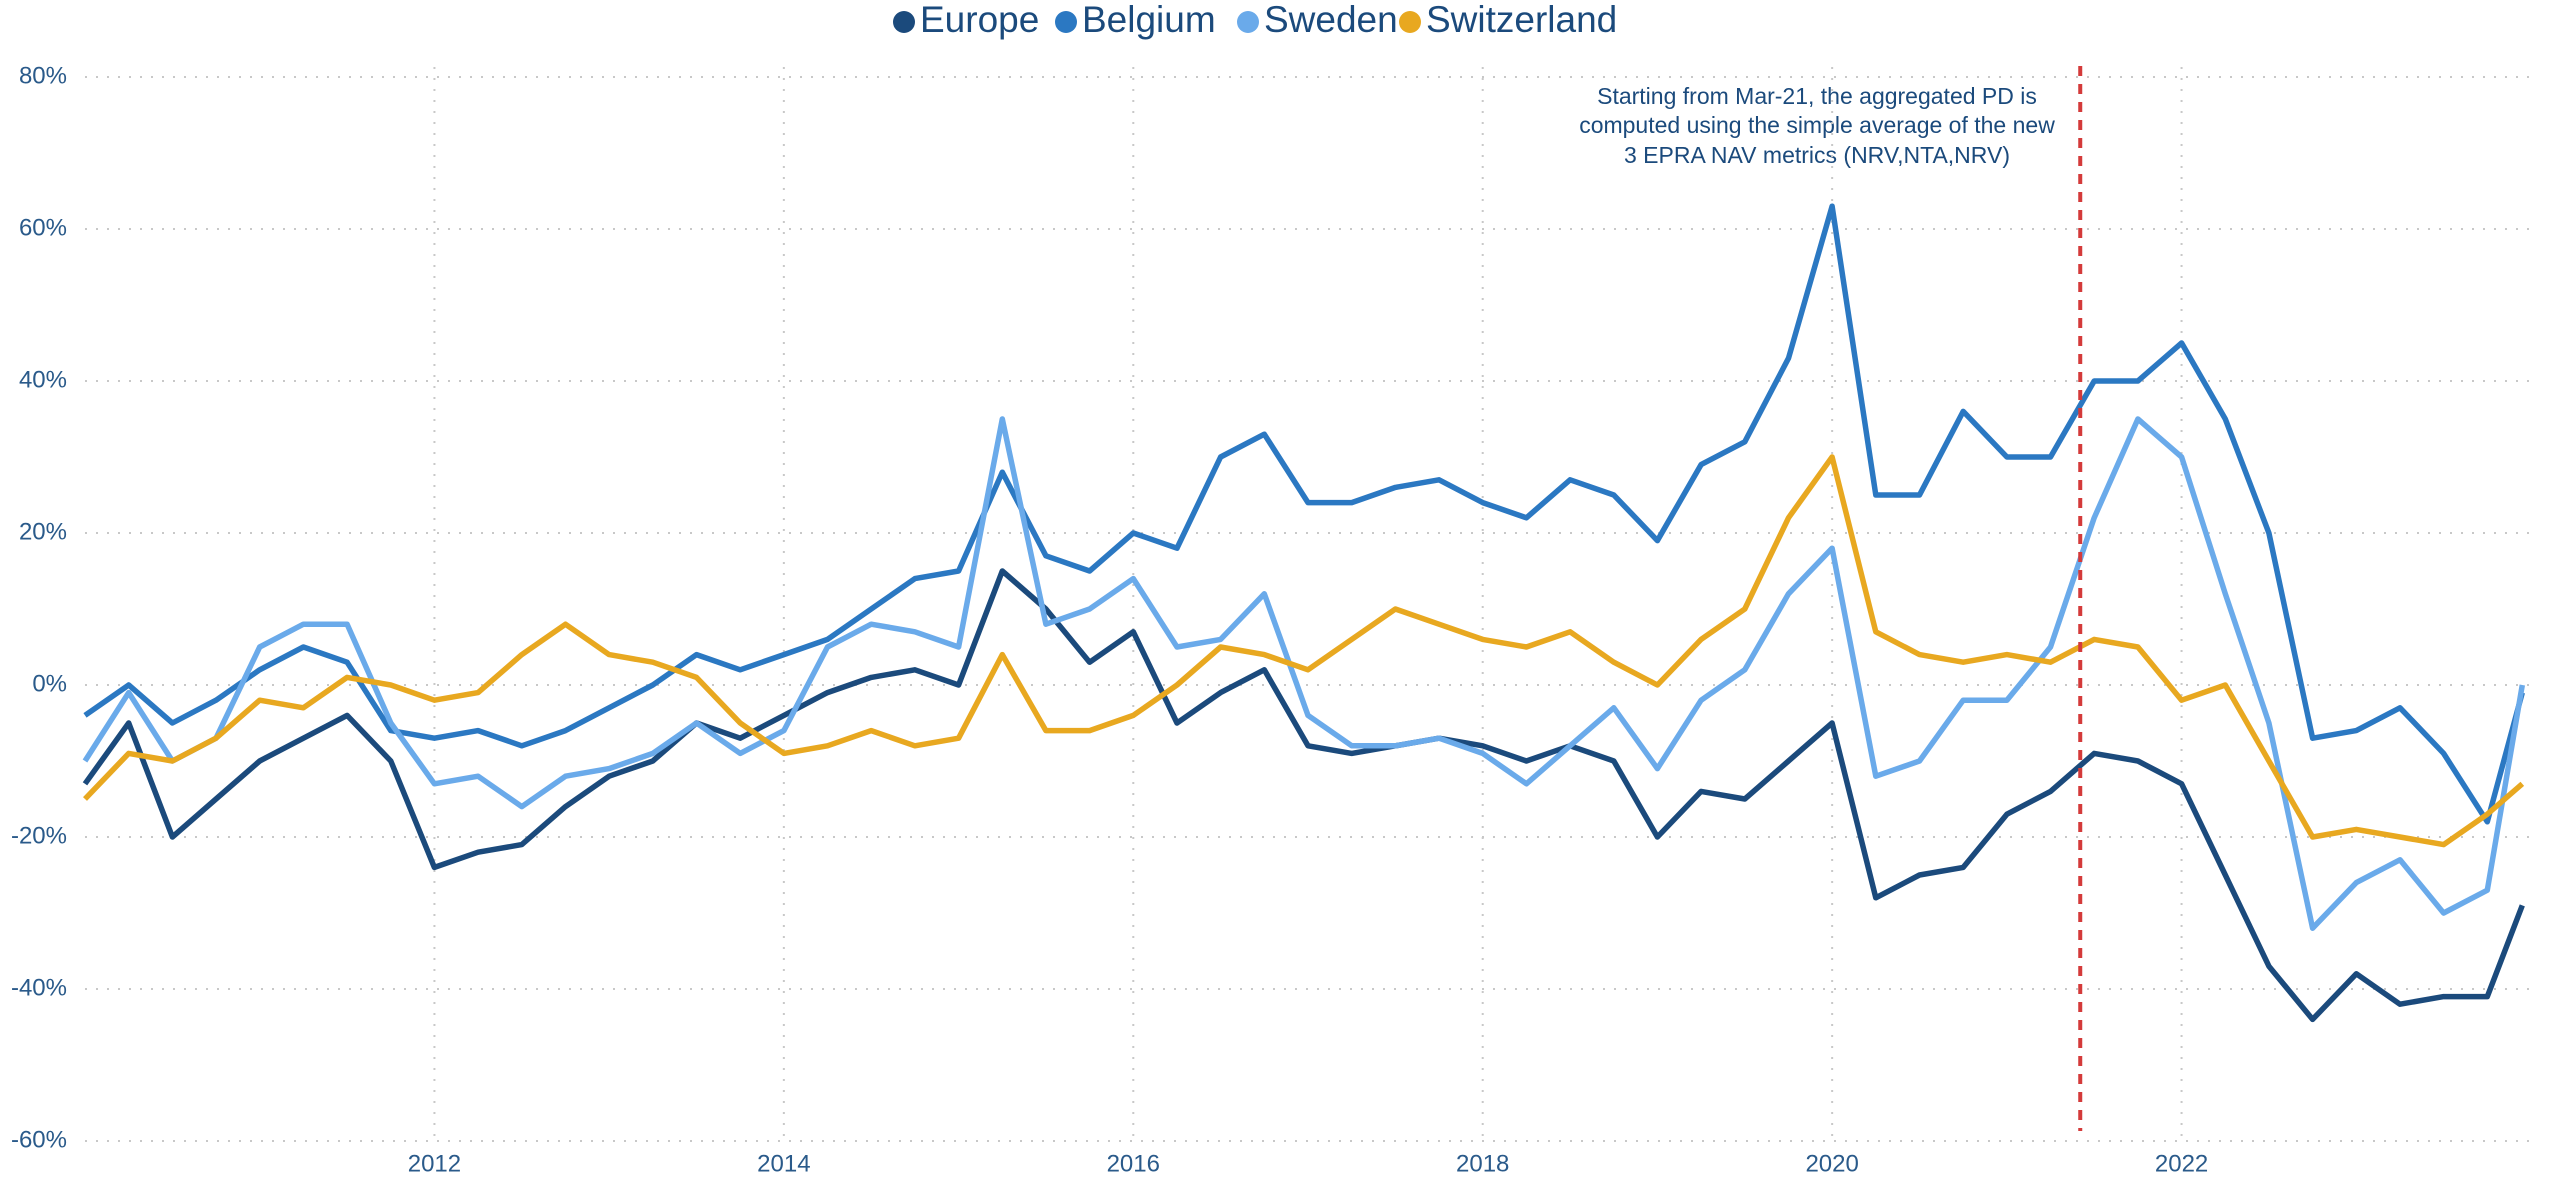  Describe the element at coordinates (43, 531) in the screenshot. I see `y-tick-label: 20%` at that location.